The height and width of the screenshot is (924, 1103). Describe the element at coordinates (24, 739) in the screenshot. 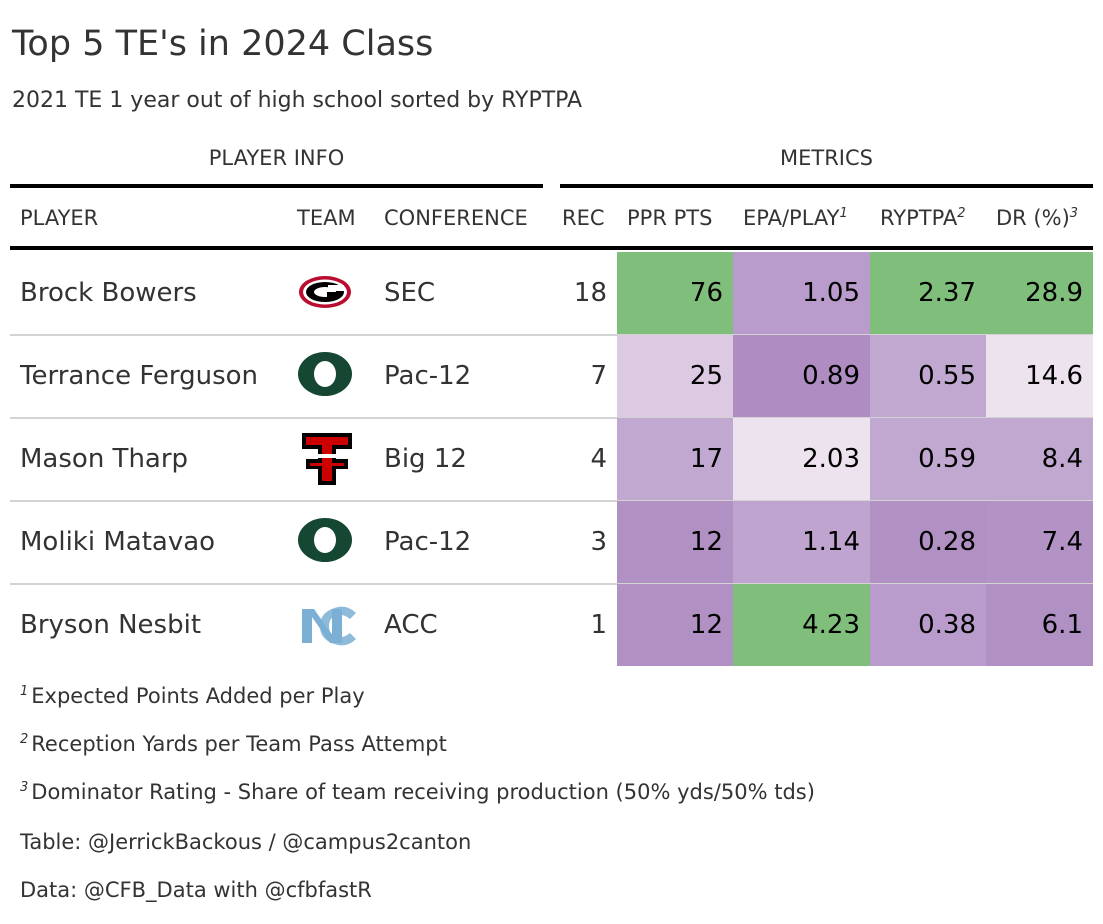

I see `footnote-2-mark: 2` at that location.